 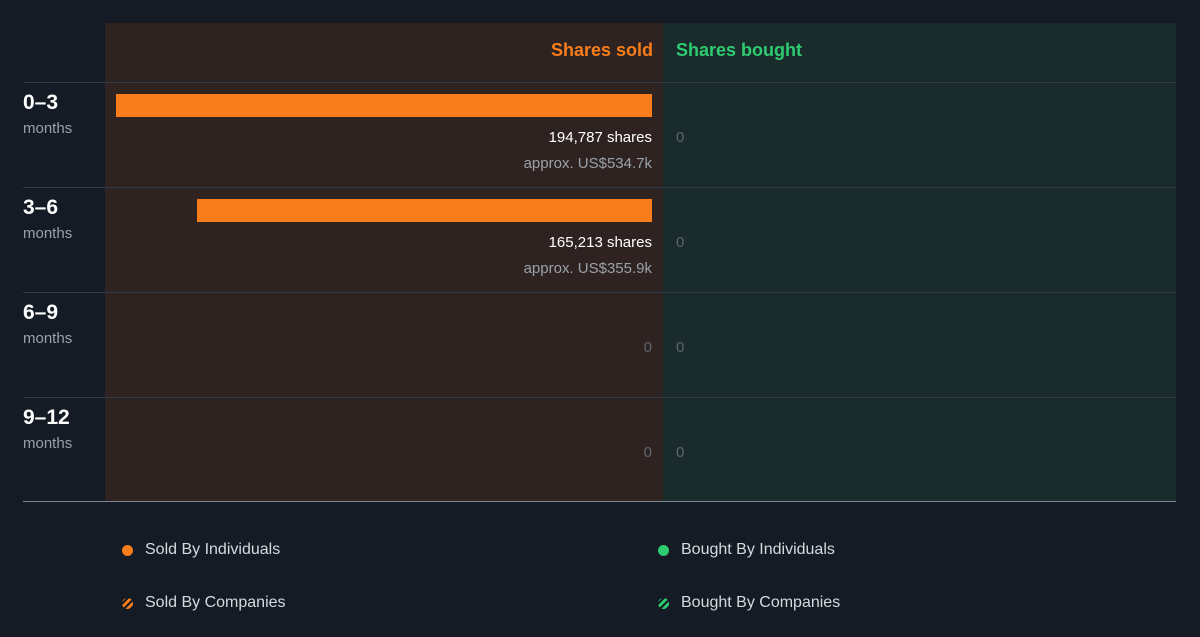 I want to click on legend-bought-by-companies: Bought By Companies, so click(x=749, y=603).